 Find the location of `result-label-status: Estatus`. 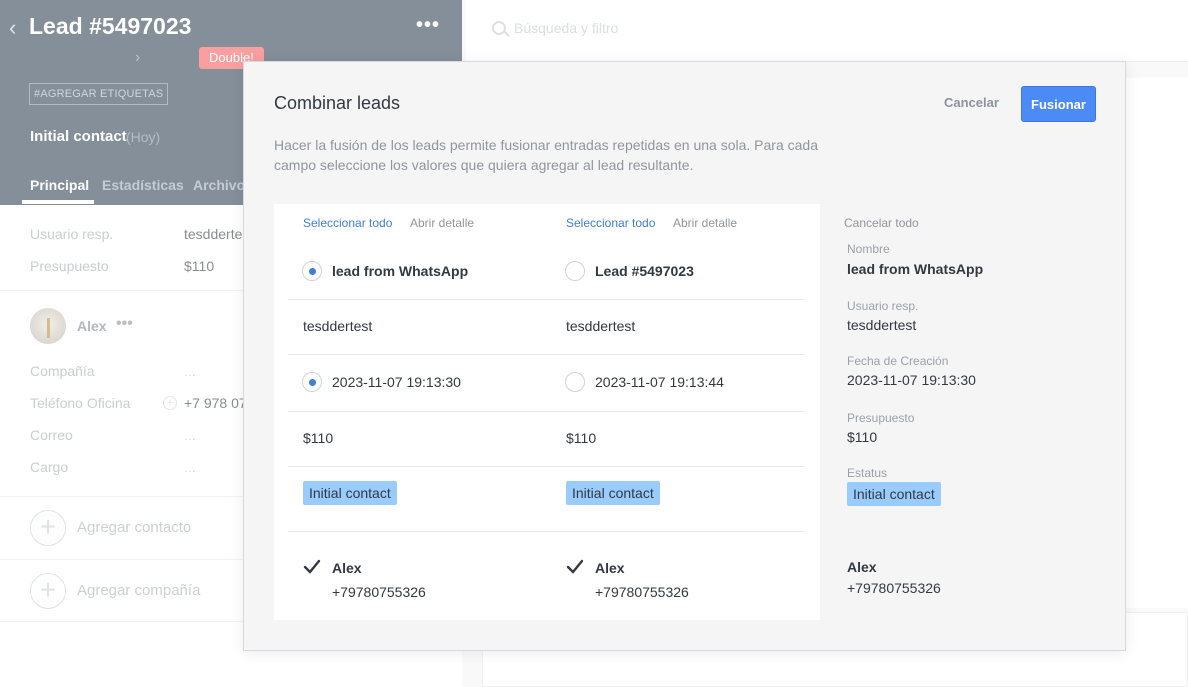

result-label-status: Estatus is located at coordinates (867, 473).